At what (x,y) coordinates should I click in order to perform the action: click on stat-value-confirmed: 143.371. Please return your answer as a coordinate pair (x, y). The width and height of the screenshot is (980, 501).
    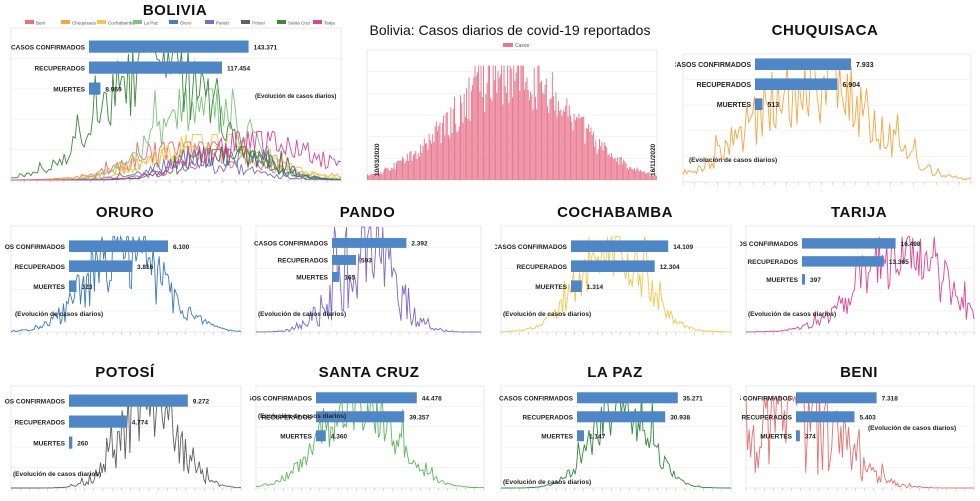
    Looking at the image, I should click on (266, 48).